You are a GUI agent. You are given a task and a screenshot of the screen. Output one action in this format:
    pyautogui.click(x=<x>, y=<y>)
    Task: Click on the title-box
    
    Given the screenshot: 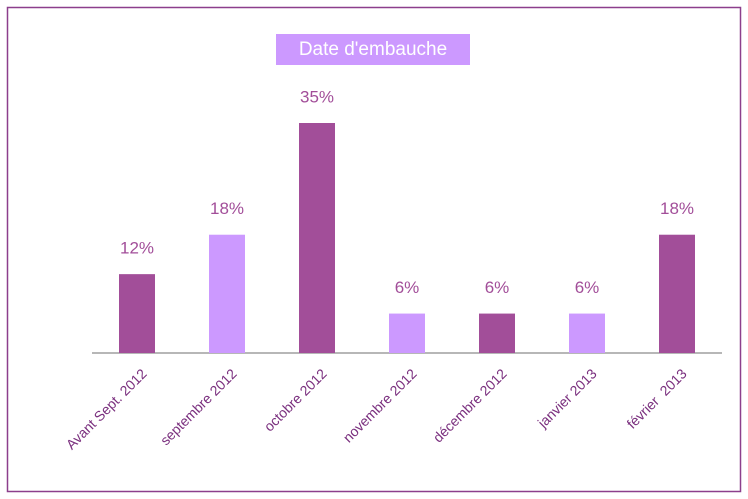 What is the action you would take?
    pyautogui.click(x=373, y=49)
    